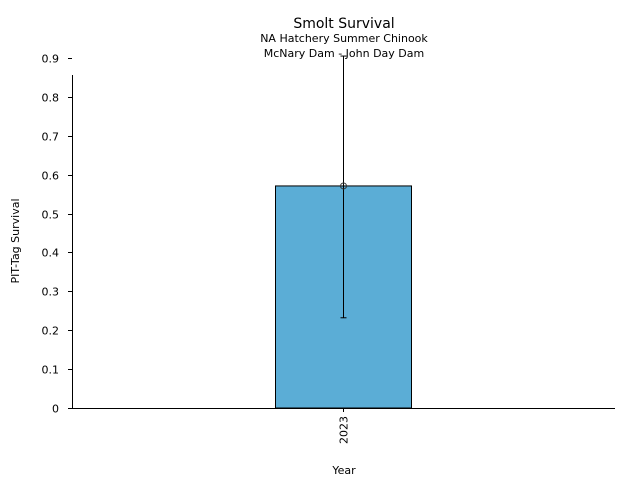  Describe the element at coordinates (15, 240) in the screenshot. I see `y-axis-label: PIT-Tag Survival` at that location.